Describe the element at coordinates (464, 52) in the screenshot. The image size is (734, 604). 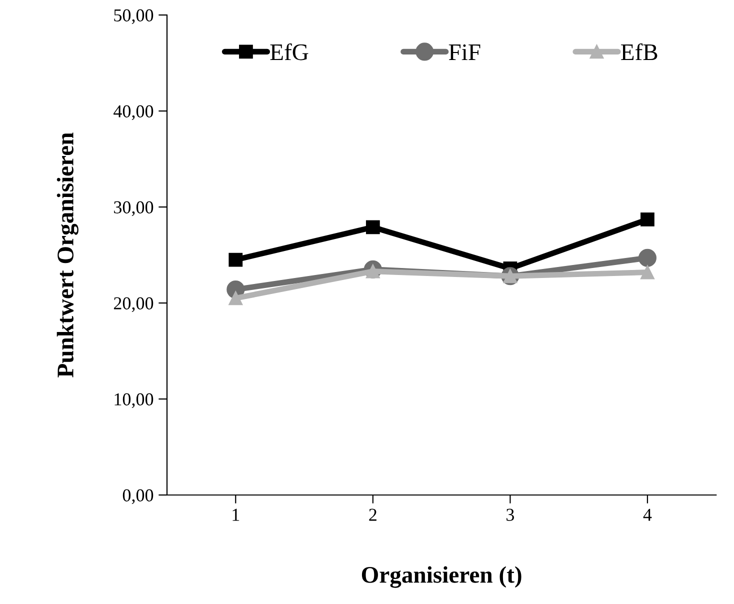
I see `legend-label: FiF` at that location.